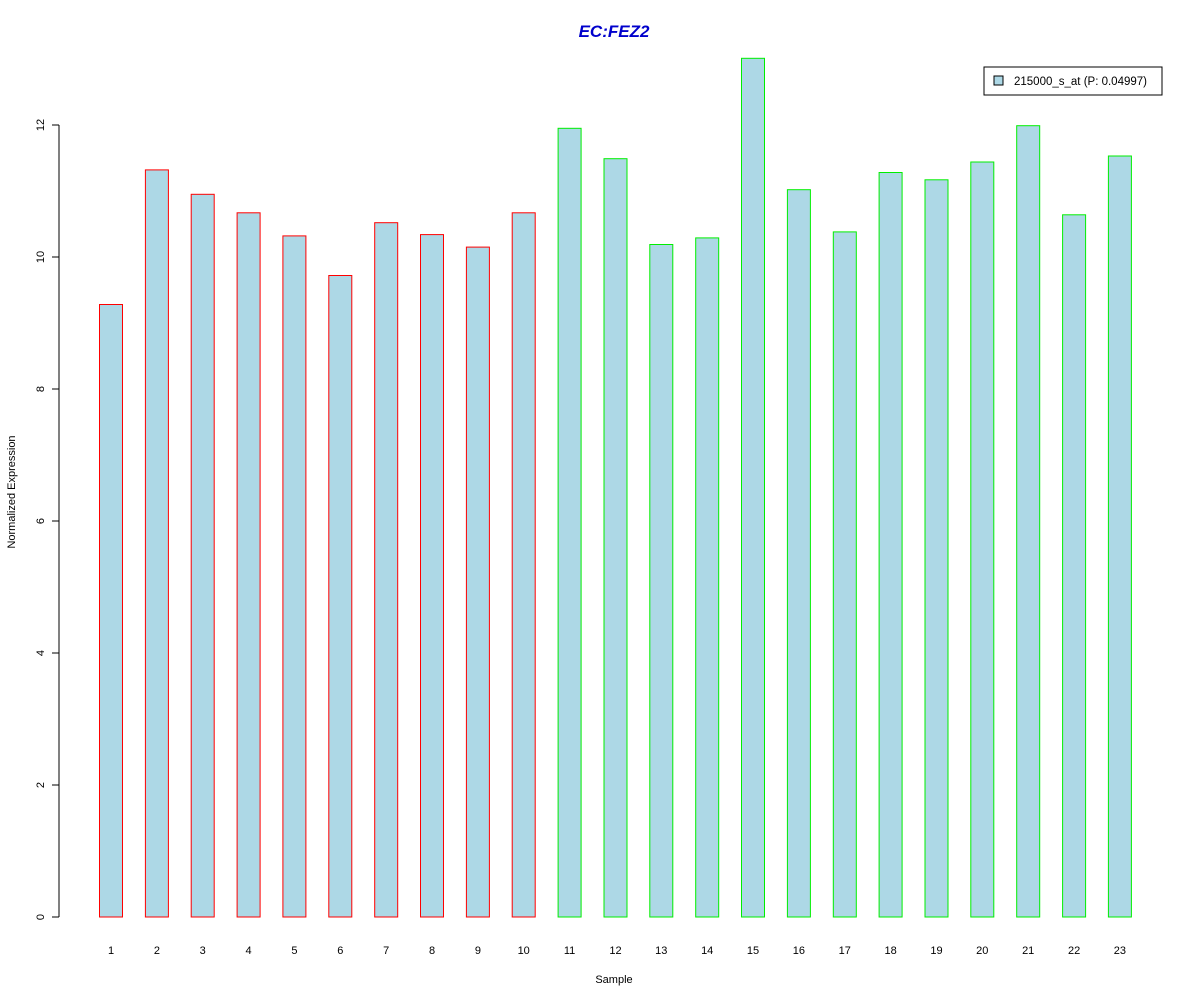 This screenshot has width=1200, height=1000. I want to click on x-tick-label: 10, so click(524, 951).